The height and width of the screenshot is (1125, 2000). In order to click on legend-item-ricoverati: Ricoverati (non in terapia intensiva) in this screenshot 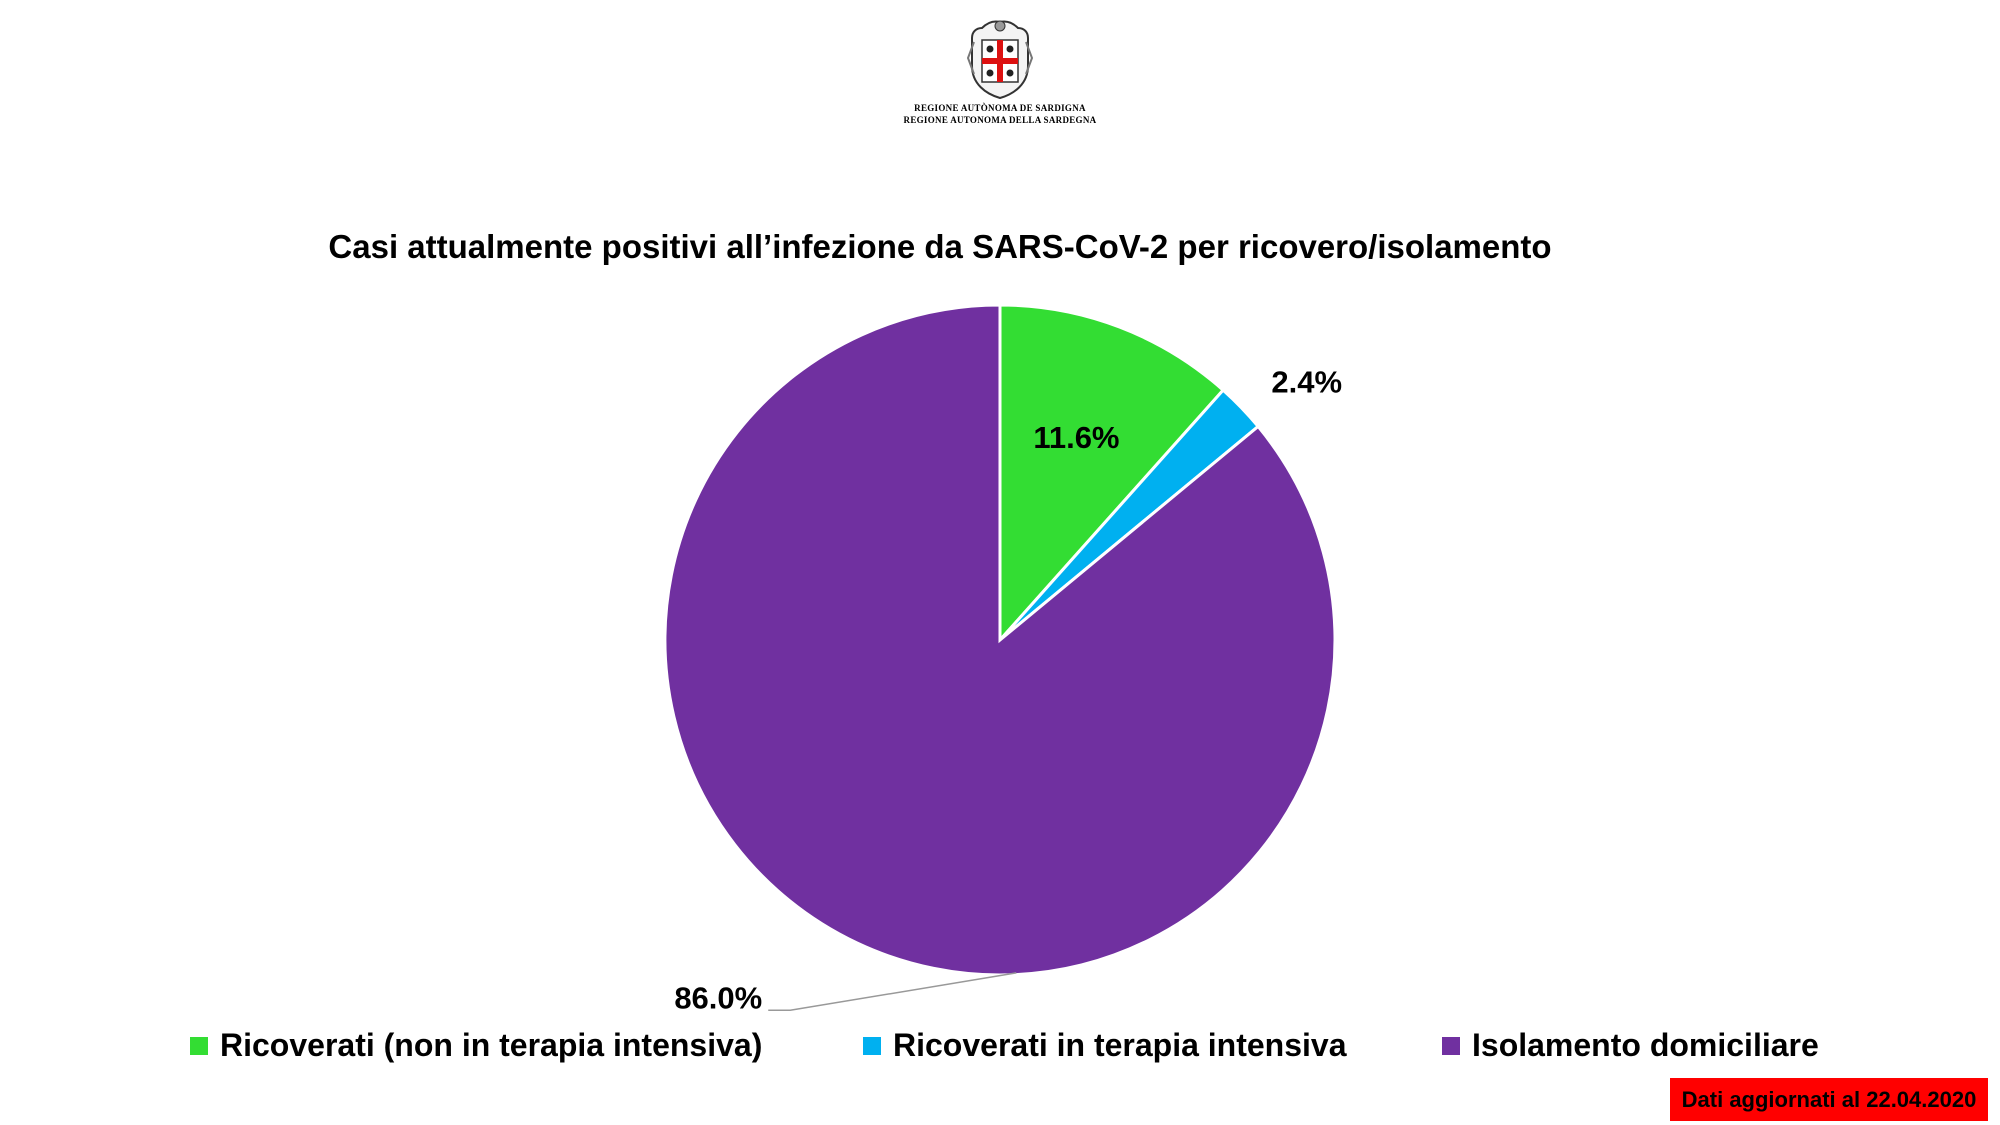, I will do `click(476, 1045)`.